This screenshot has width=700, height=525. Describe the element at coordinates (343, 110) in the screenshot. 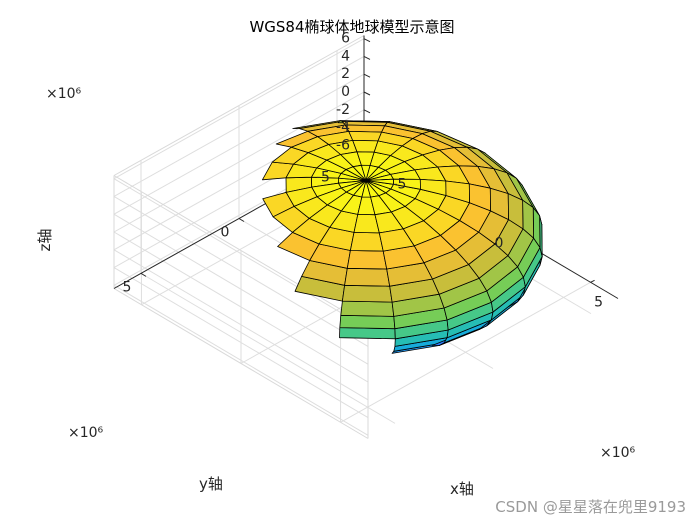

I see `z-tick-label: -2` at that location.